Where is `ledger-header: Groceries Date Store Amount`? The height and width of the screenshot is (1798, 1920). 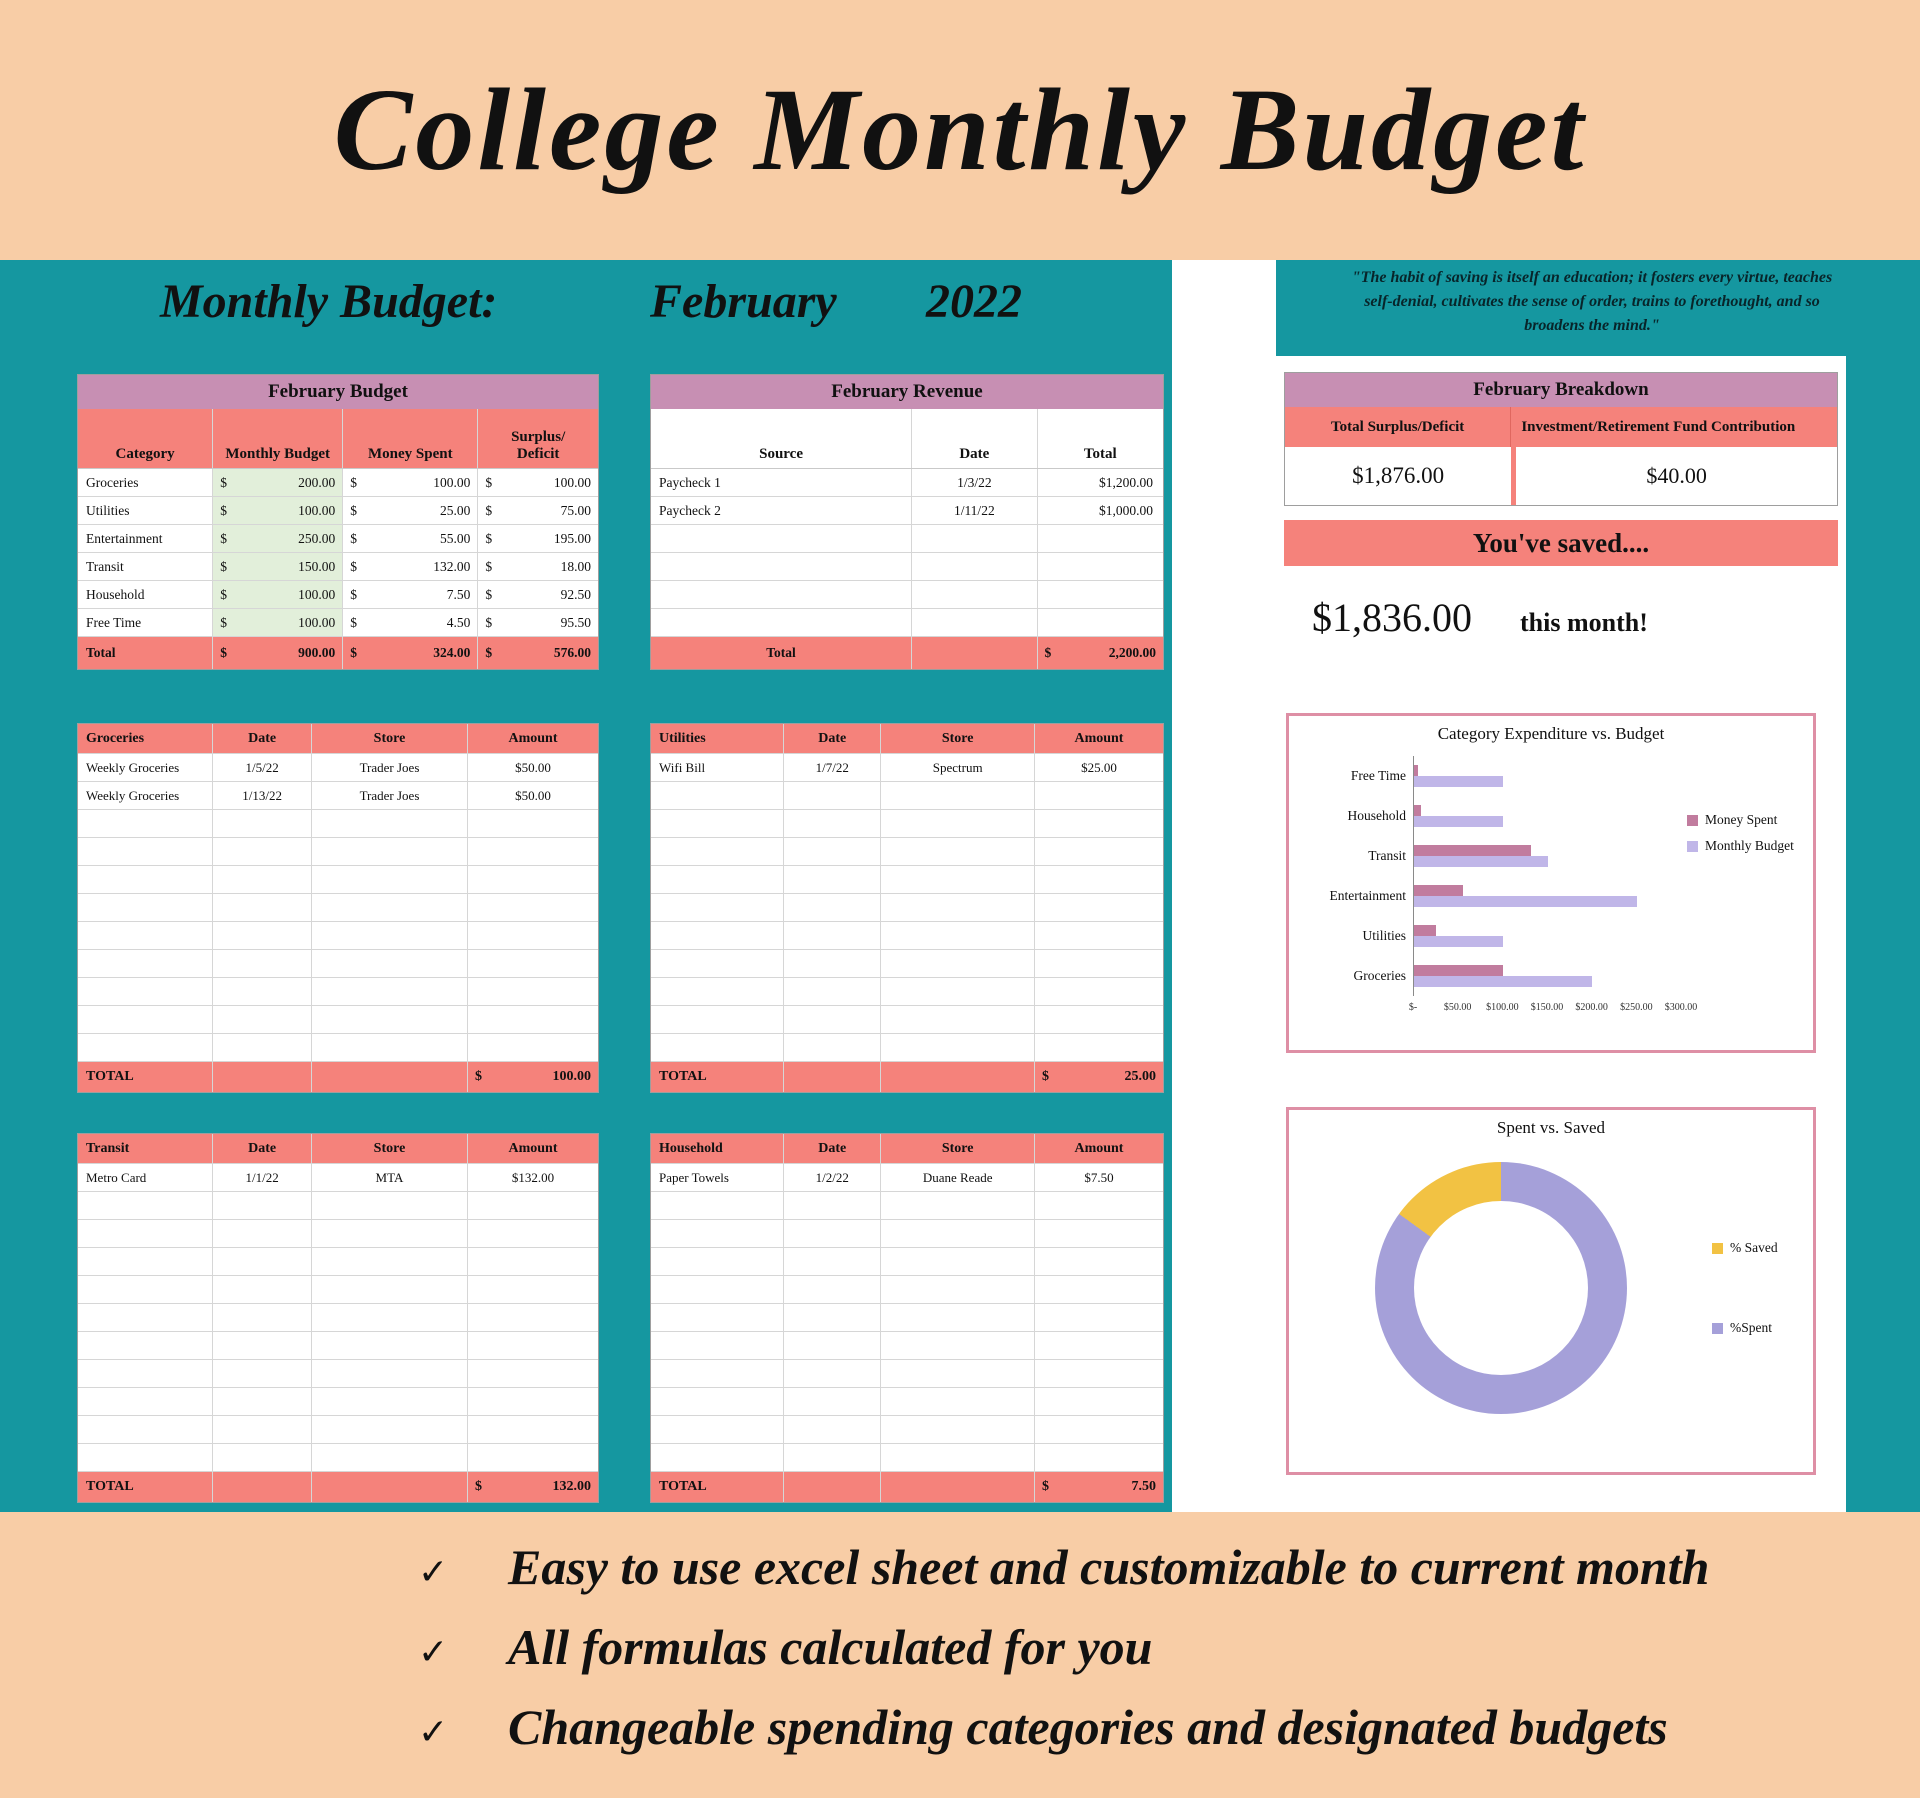 ledger-header: Groceries Date Store Amount is located at coordinates (338, 739).